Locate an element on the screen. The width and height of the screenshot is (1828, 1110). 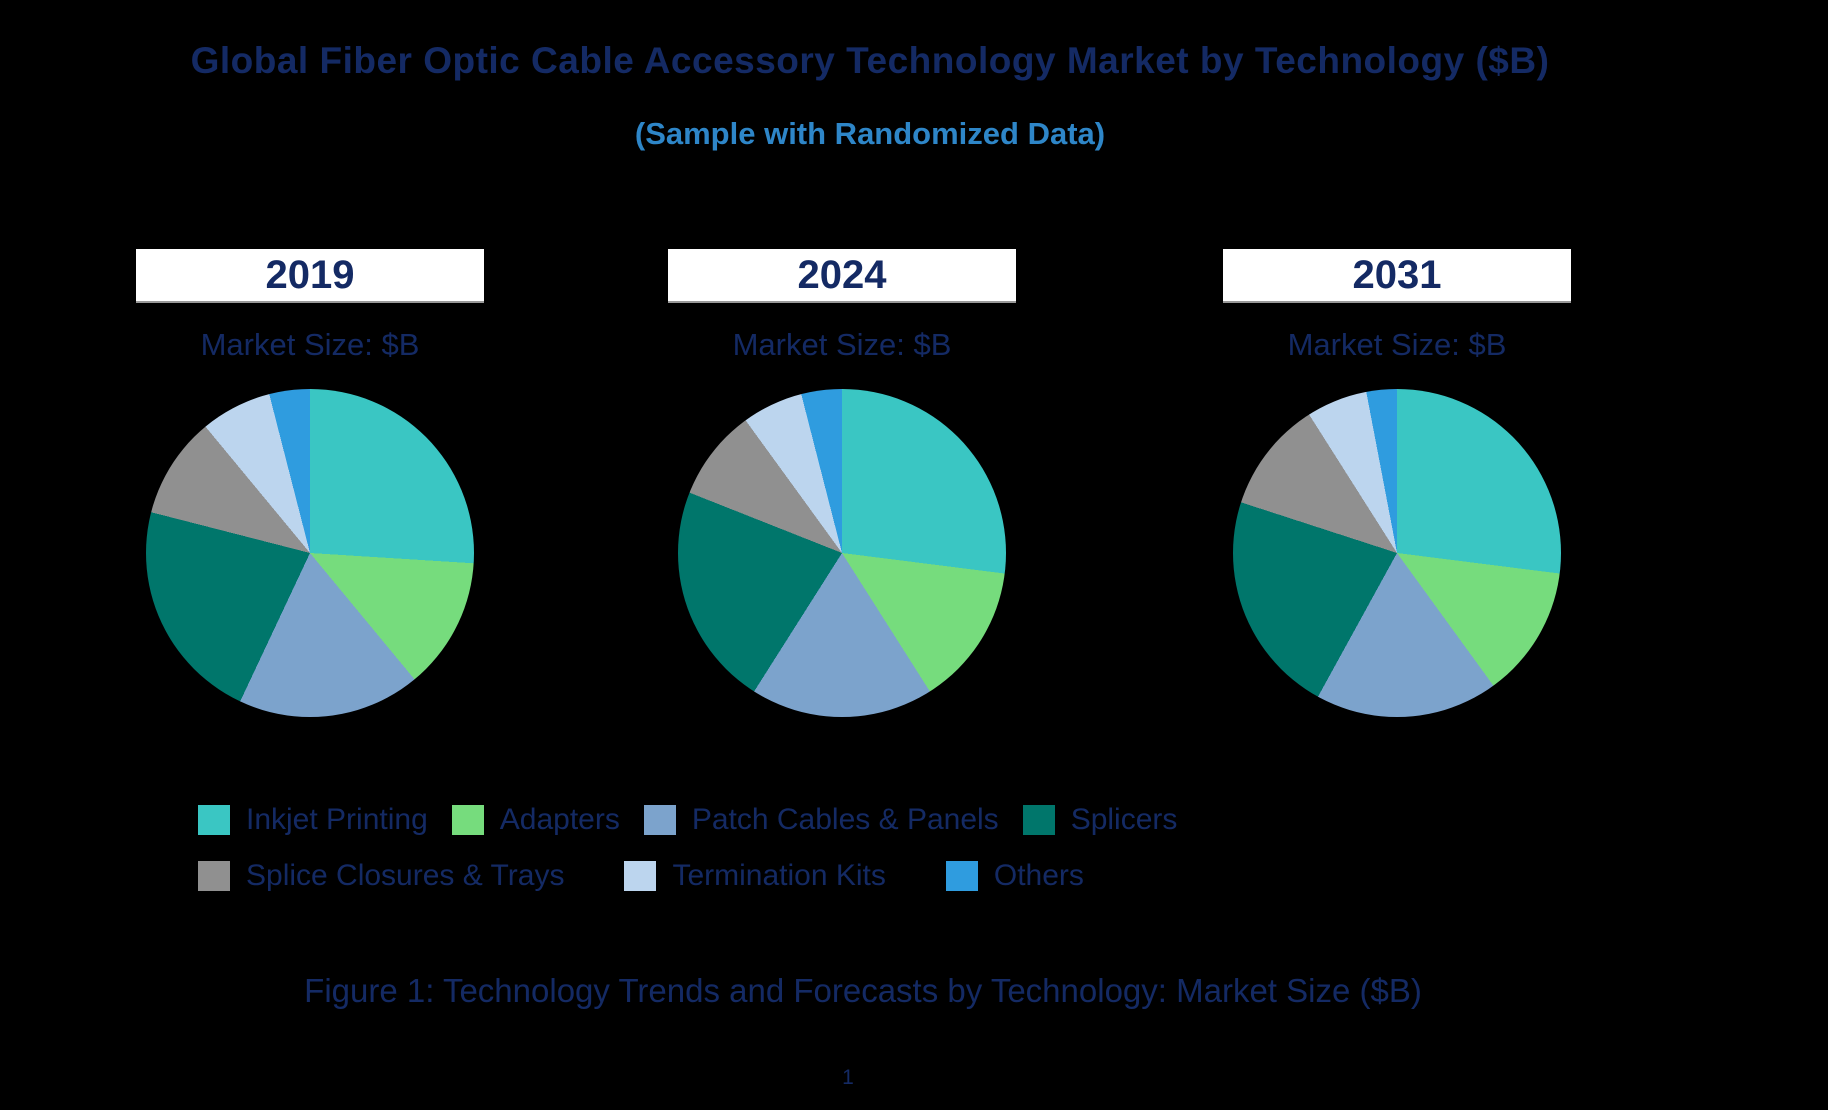
legend-label: Splicers is located at coordinates (1124, 819).